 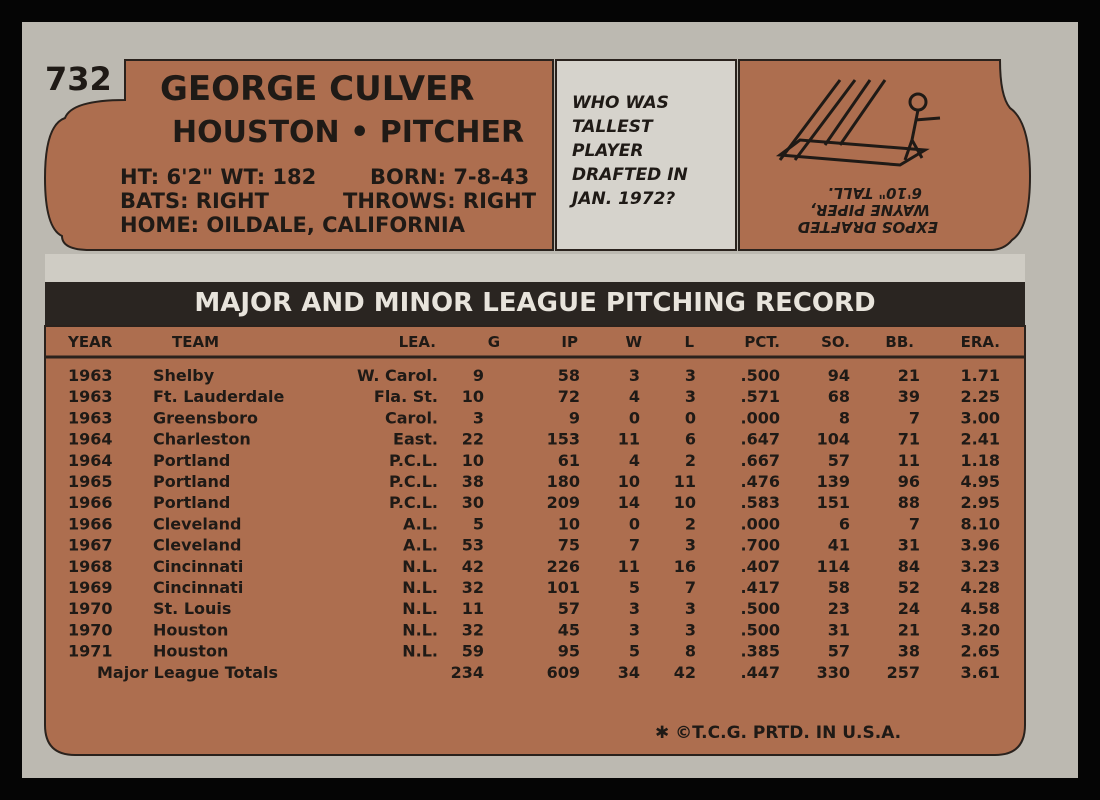 I want to click on table-cell: 23, so click(x=839, y=608).